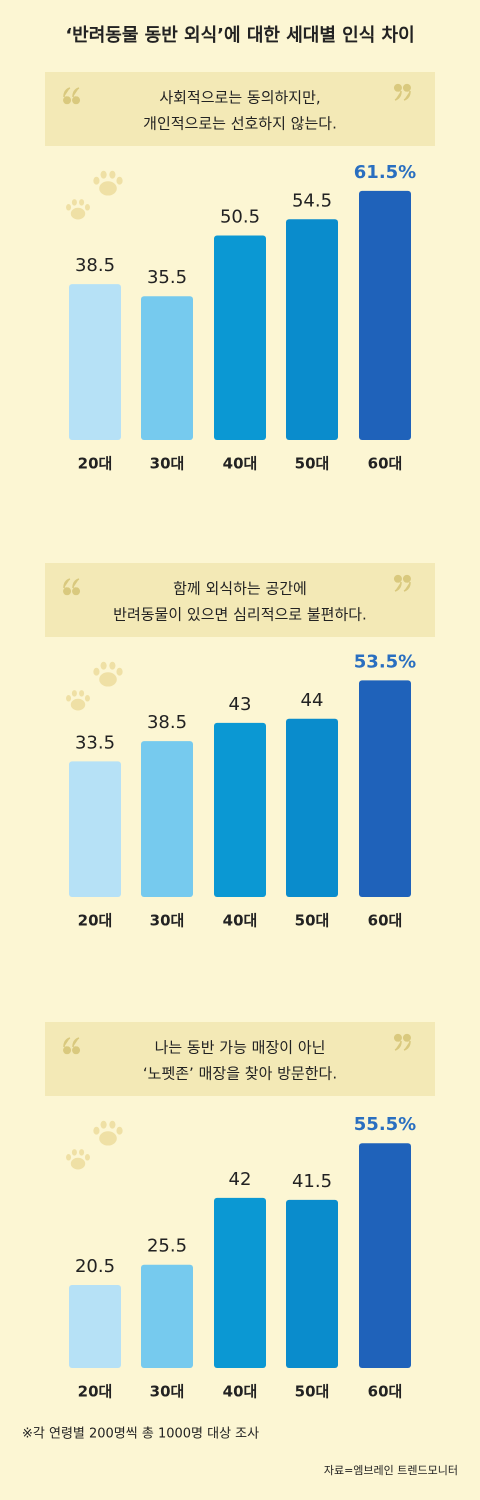 Image resolution: width=480 pixels, height=1500 pixels. I want to click on value-label: 54.5, so click(312, 200).